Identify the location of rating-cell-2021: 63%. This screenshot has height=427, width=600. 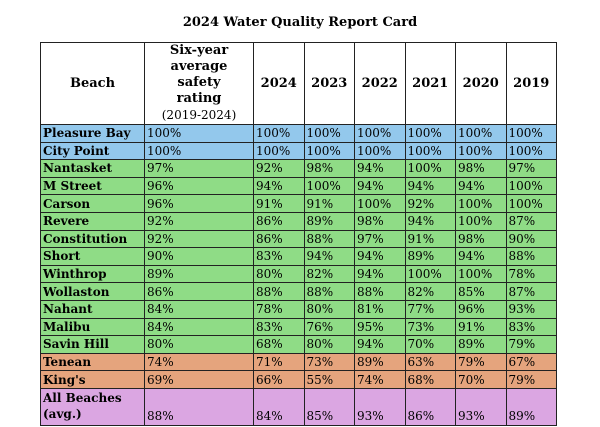
(430, 362).